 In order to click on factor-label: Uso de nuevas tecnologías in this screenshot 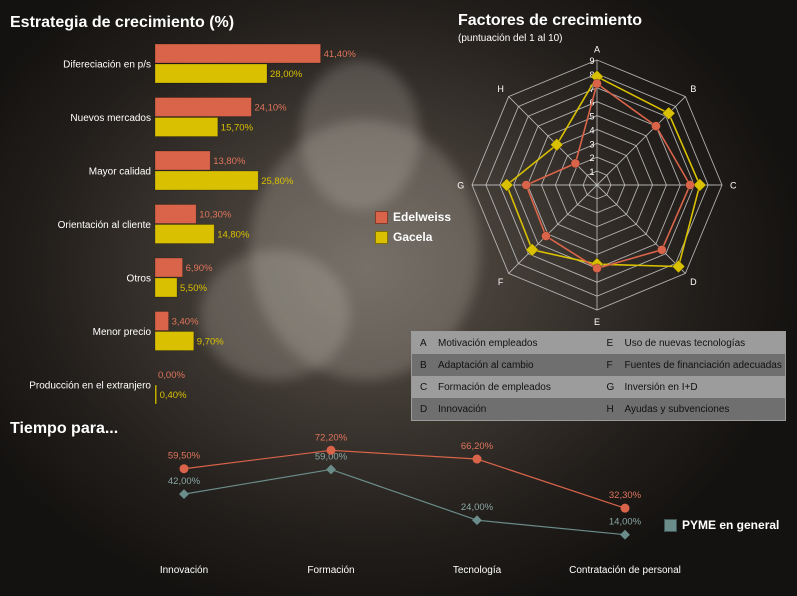, I will do `click(685, 343)`.